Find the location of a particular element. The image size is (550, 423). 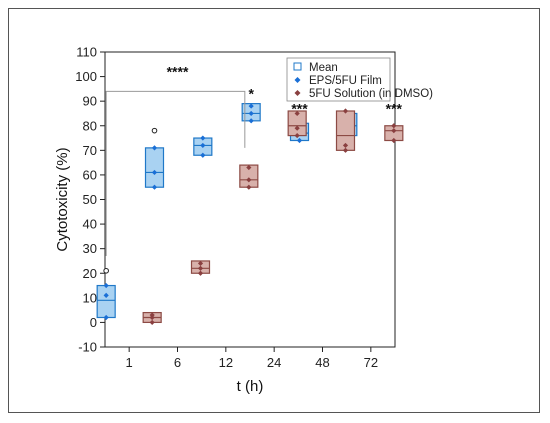

x-tick-label: 12 is located at coordinates (226, 362).